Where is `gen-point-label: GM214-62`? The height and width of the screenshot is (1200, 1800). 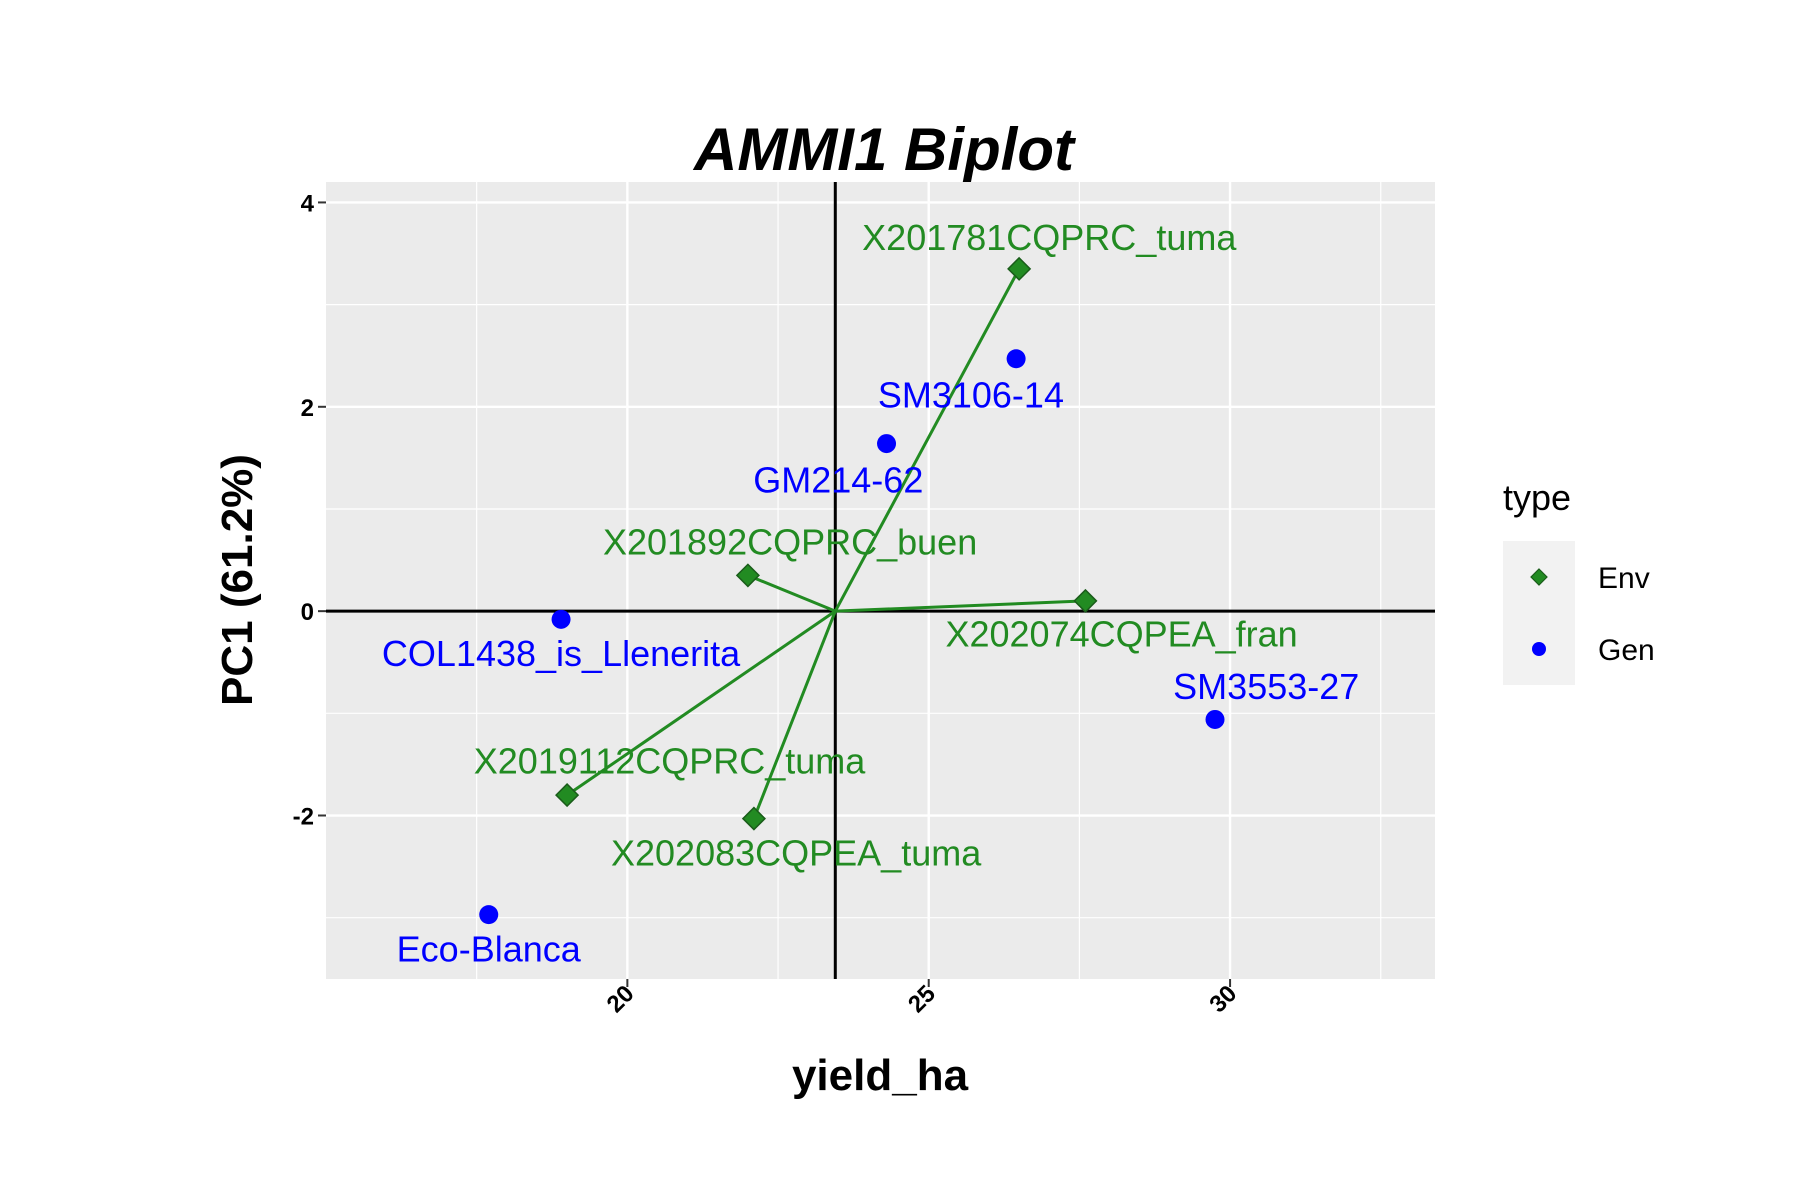 gen-point-label: GM214-62 is located at coordinates (838, 479).